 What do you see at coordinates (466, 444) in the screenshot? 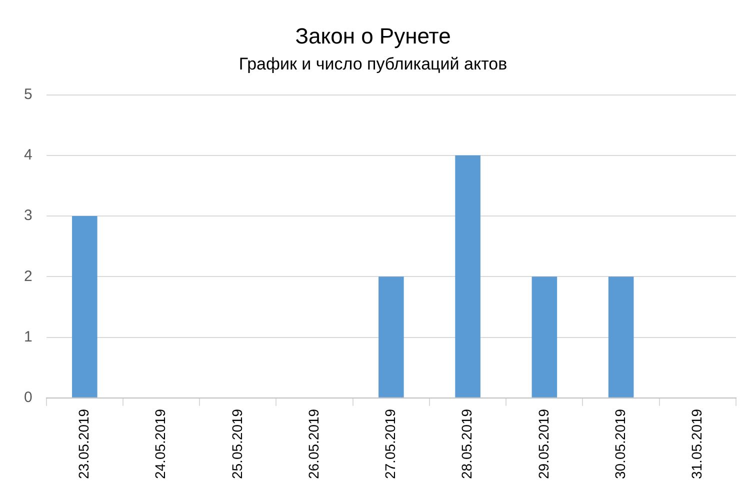
I see `x-tick-label: 28.05.2019` at bounding box center [466, 444].